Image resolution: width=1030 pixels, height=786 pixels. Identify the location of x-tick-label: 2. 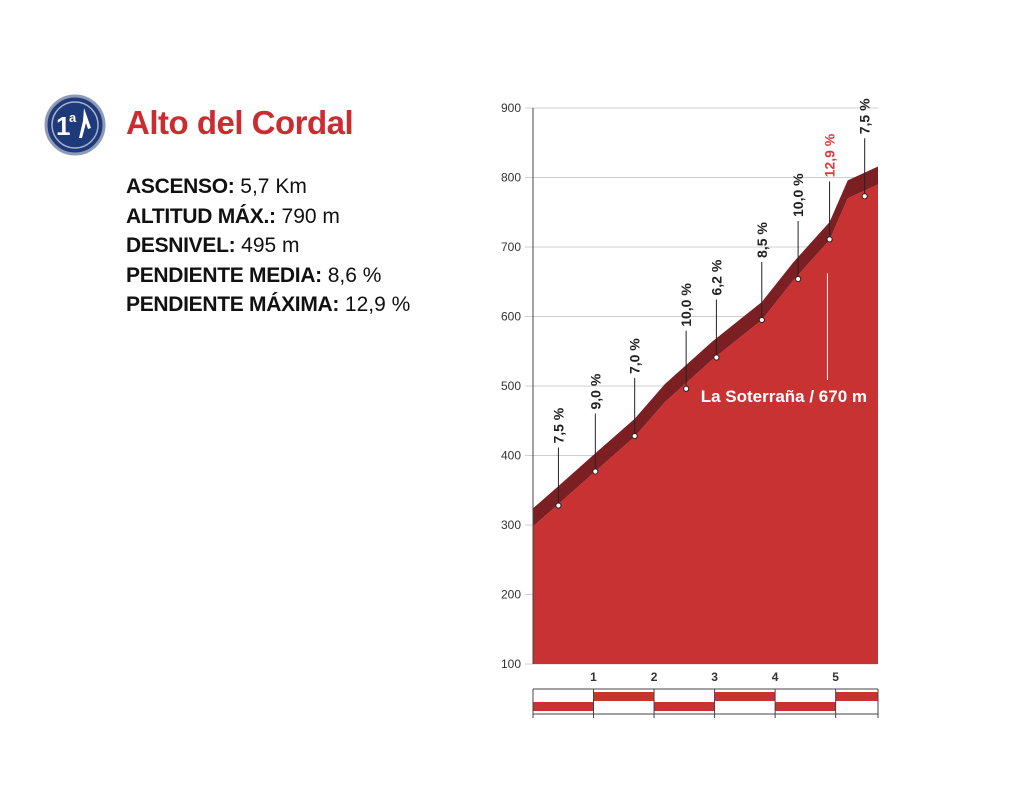
(654, 677).